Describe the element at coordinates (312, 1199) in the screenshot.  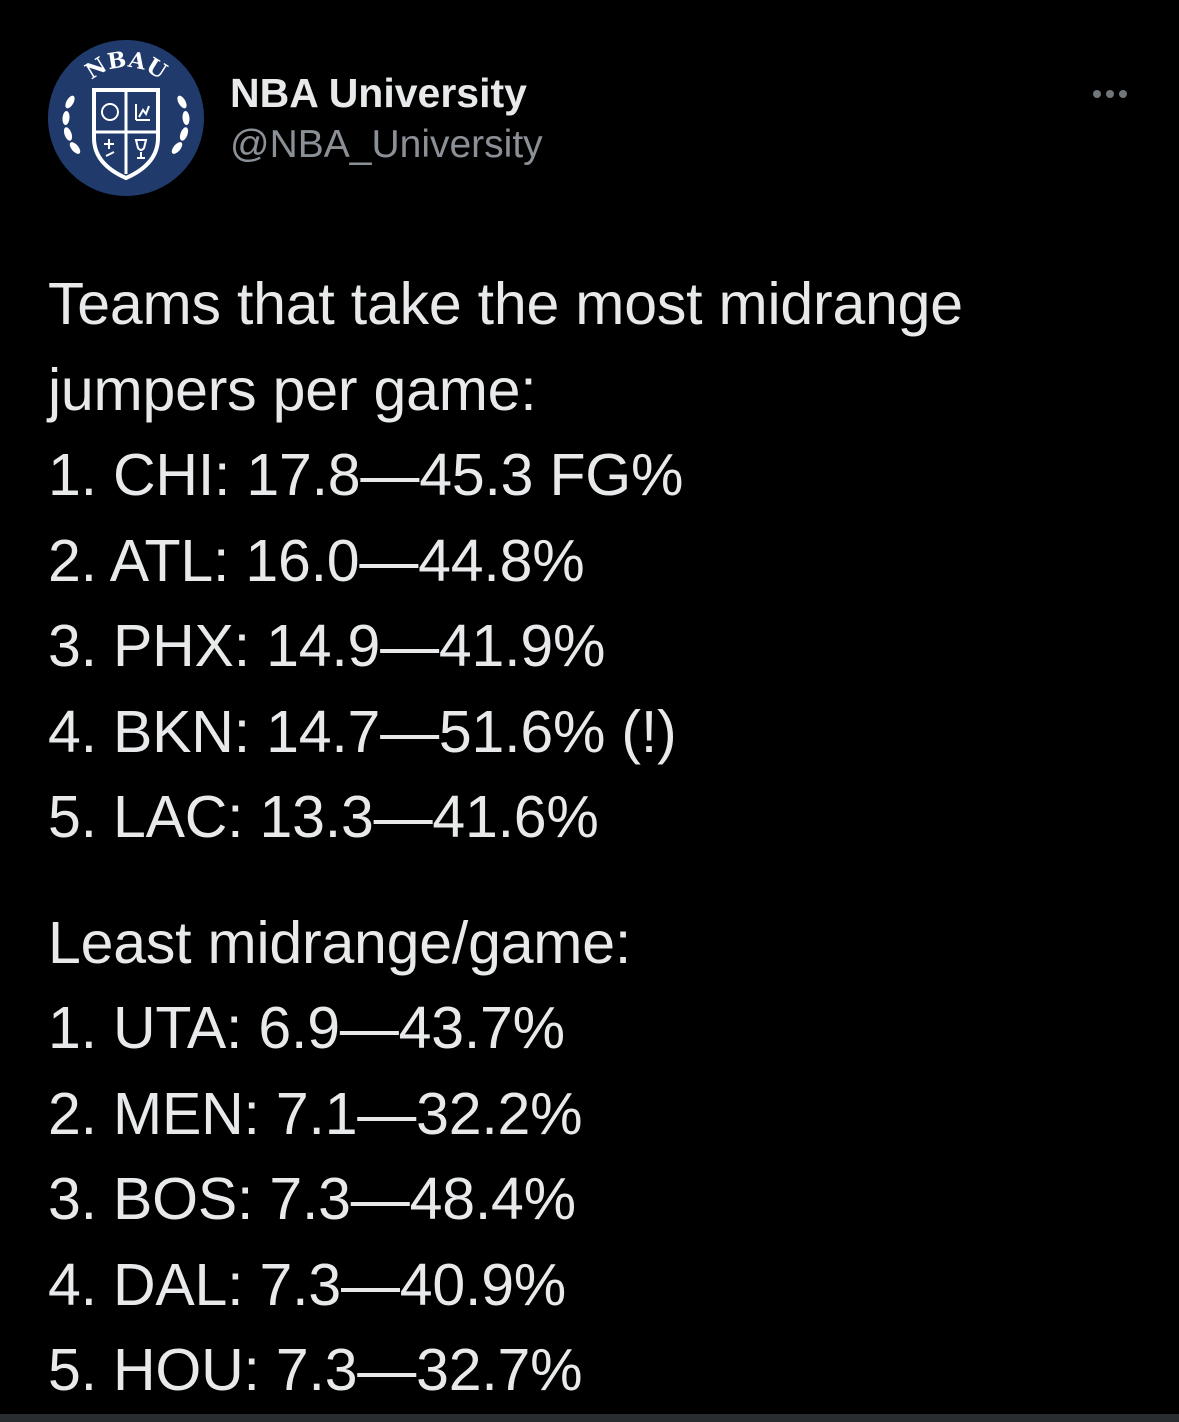
I see `least-list-item: 3. BOS: 7.3—48.4%` at that location.